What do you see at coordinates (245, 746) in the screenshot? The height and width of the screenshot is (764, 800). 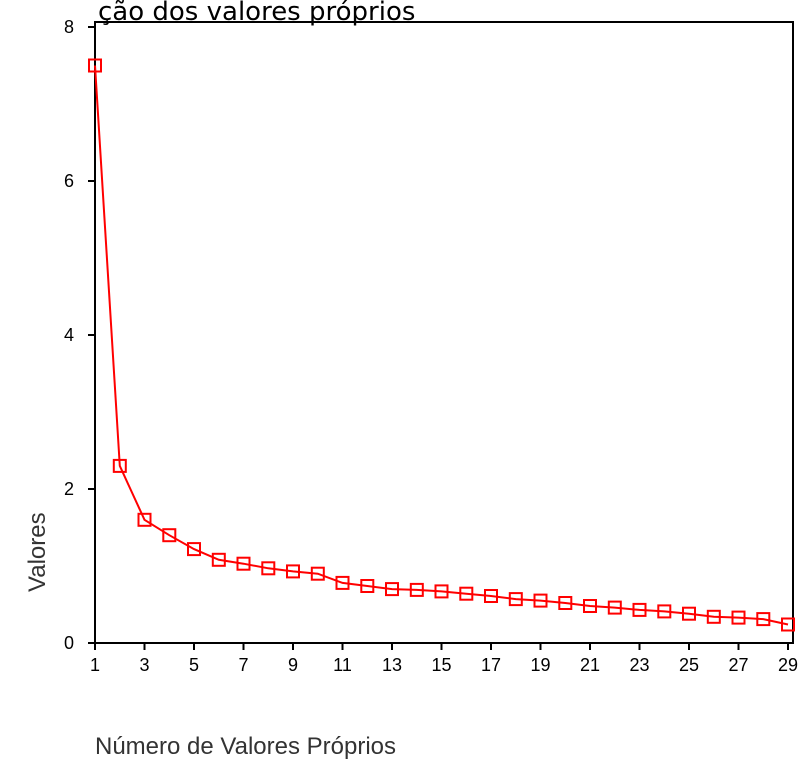 I see `x-axis-title: Número de Valores Próprios` at bounding box center [245, 746].